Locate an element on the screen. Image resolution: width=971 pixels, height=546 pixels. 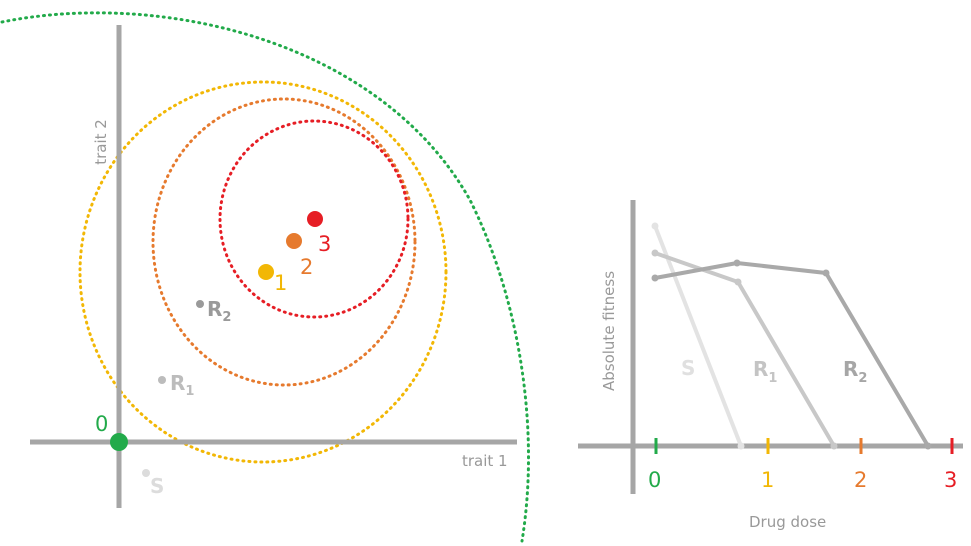
optimum-2-label: 2 is located at coordinates (306, 267).